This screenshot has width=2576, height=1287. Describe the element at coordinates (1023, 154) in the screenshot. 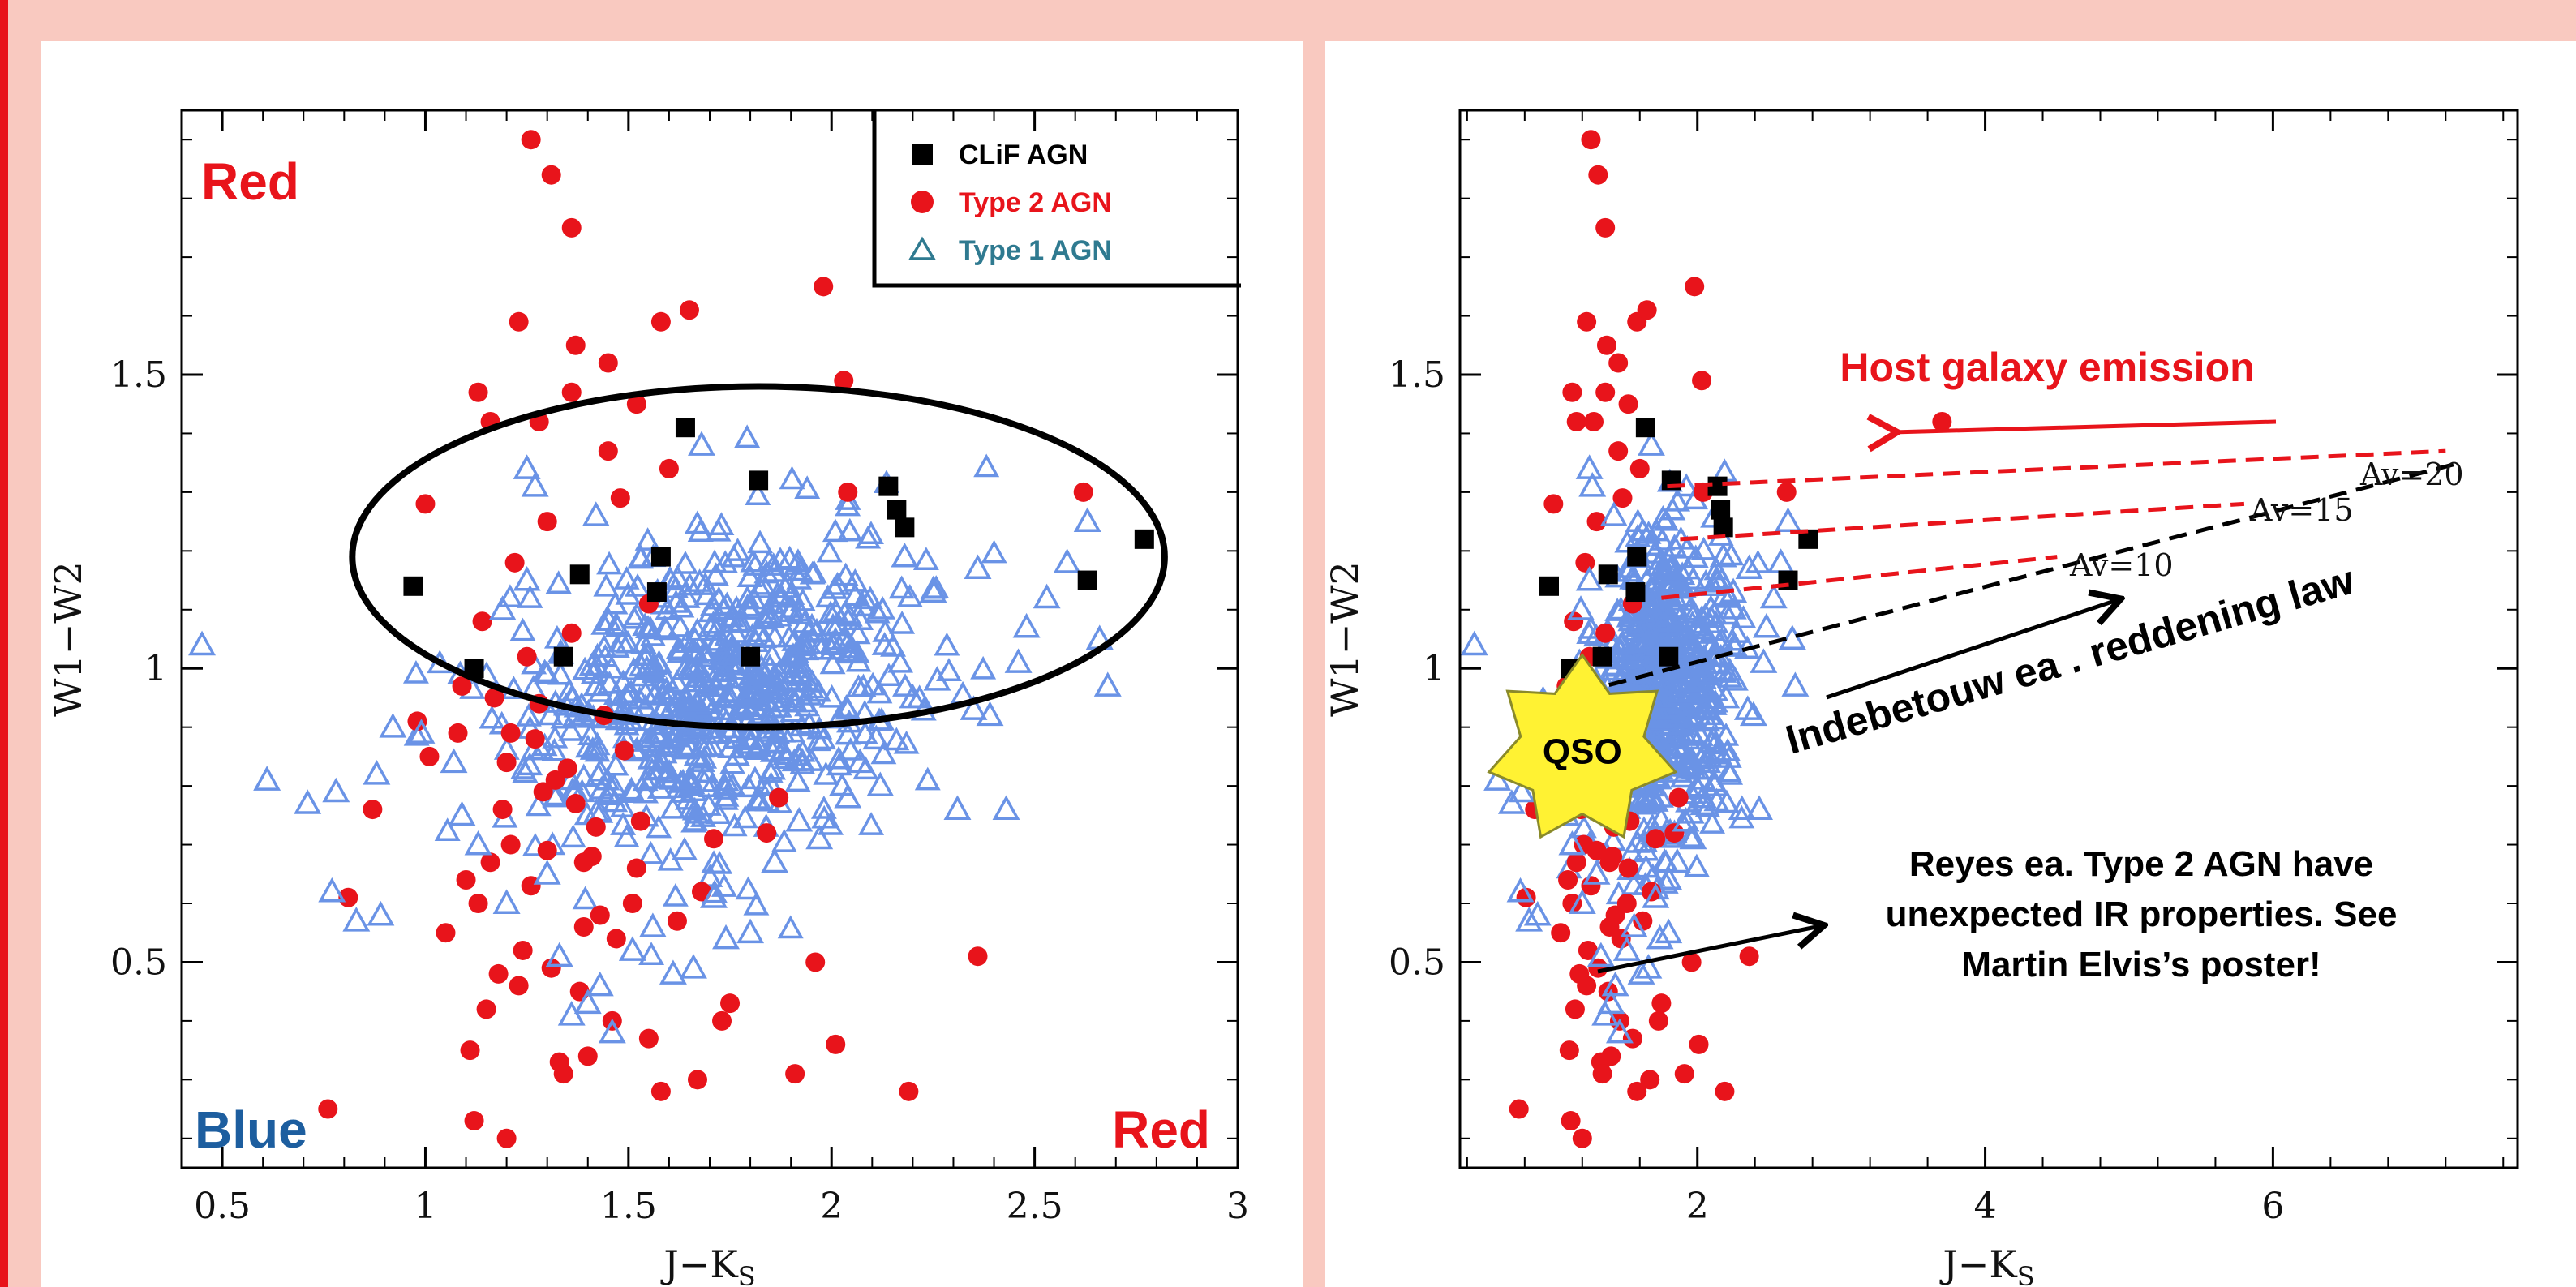

I see `legend-clif-label: CLiF AGN` at that location.